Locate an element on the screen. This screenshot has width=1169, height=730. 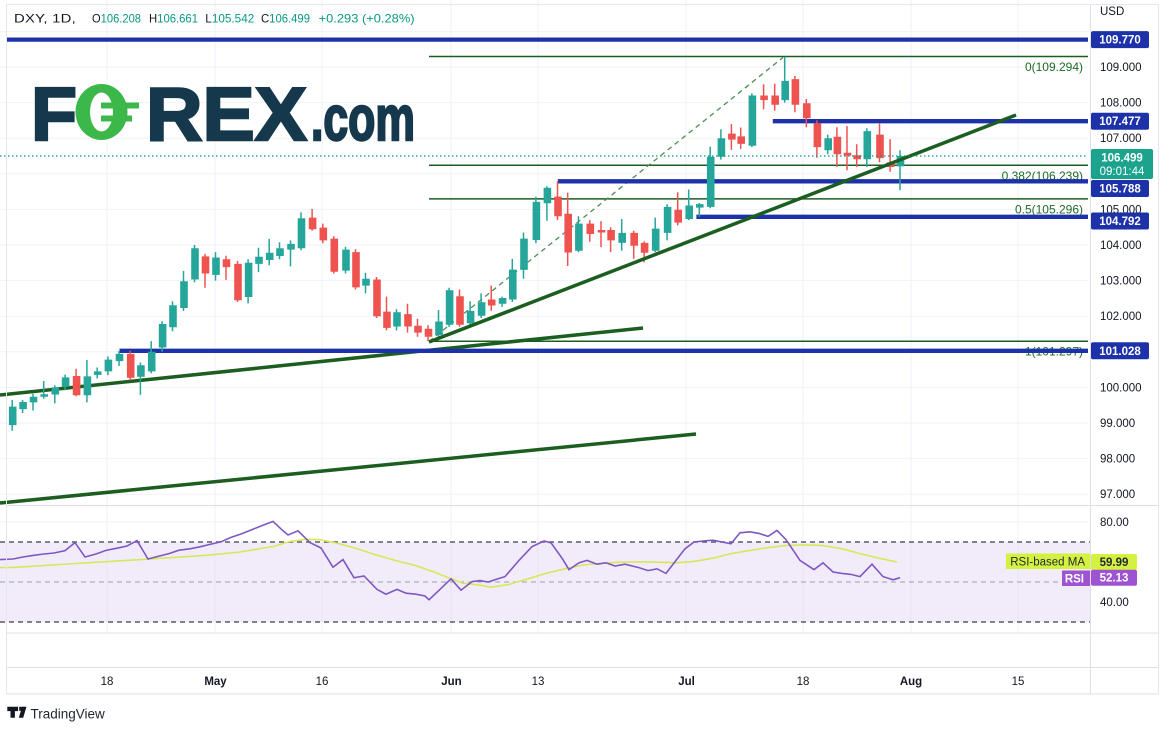
svg-text: 103.000 is located at coordinates (1121, 282).